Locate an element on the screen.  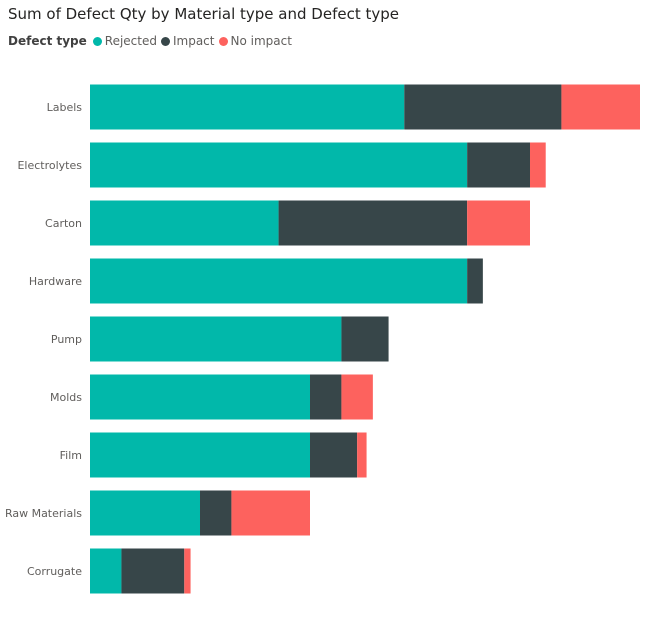
category-label-raw-materials: Raw Materials is located at coordinates (43, 513).